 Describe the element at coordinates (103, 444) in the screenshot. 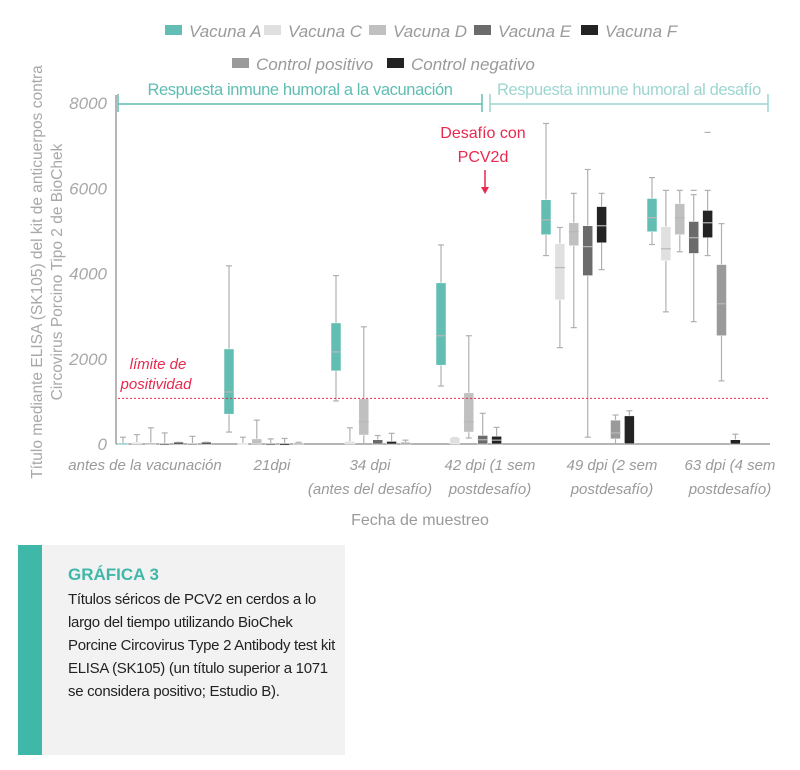

I see `y-tick-label: 0` at that location.